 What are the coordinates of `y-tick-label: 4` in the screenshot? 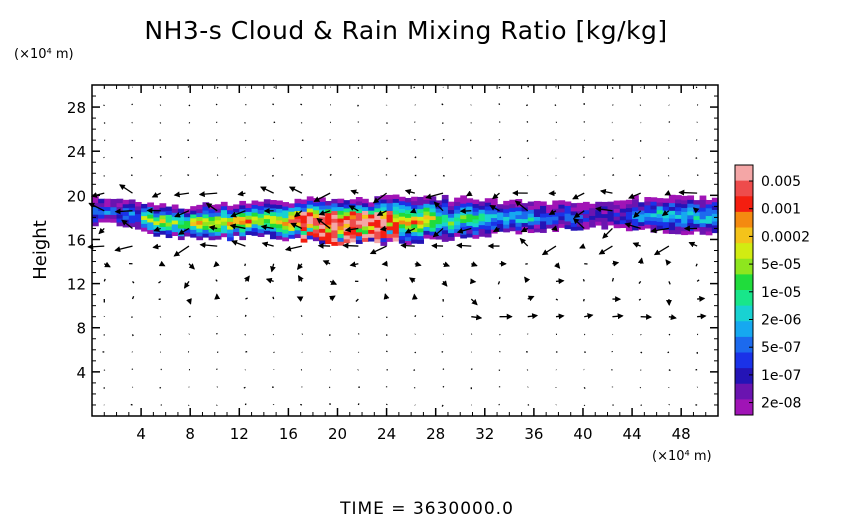 It's located at (81, 373).